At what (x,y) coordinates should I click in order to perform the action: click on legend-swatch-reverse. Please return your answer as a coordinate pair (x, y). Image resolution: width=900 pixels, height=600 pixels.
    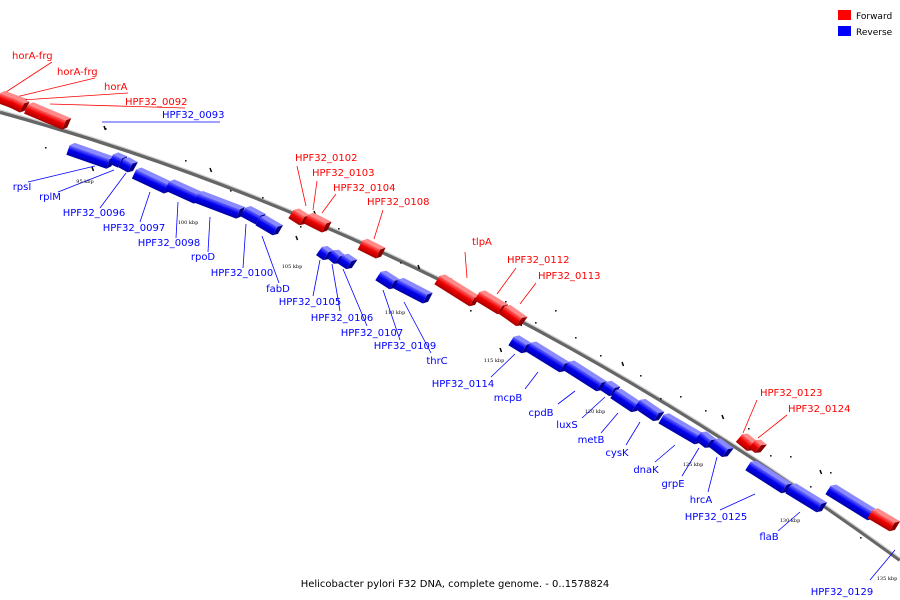
    Looking at the image, I should click on (844, 31).